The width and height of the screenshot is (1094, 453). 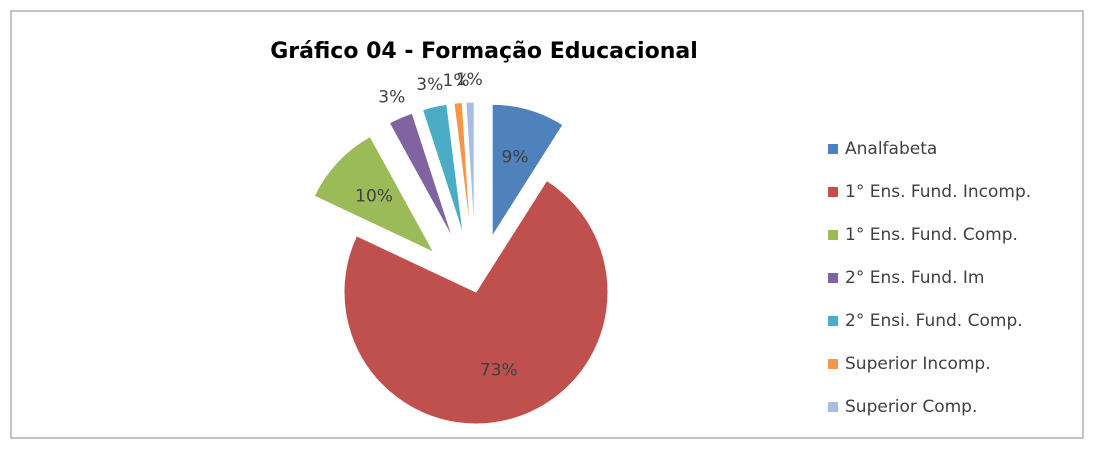 I want to click on data-label: 73%, so click(x=499, y=371).